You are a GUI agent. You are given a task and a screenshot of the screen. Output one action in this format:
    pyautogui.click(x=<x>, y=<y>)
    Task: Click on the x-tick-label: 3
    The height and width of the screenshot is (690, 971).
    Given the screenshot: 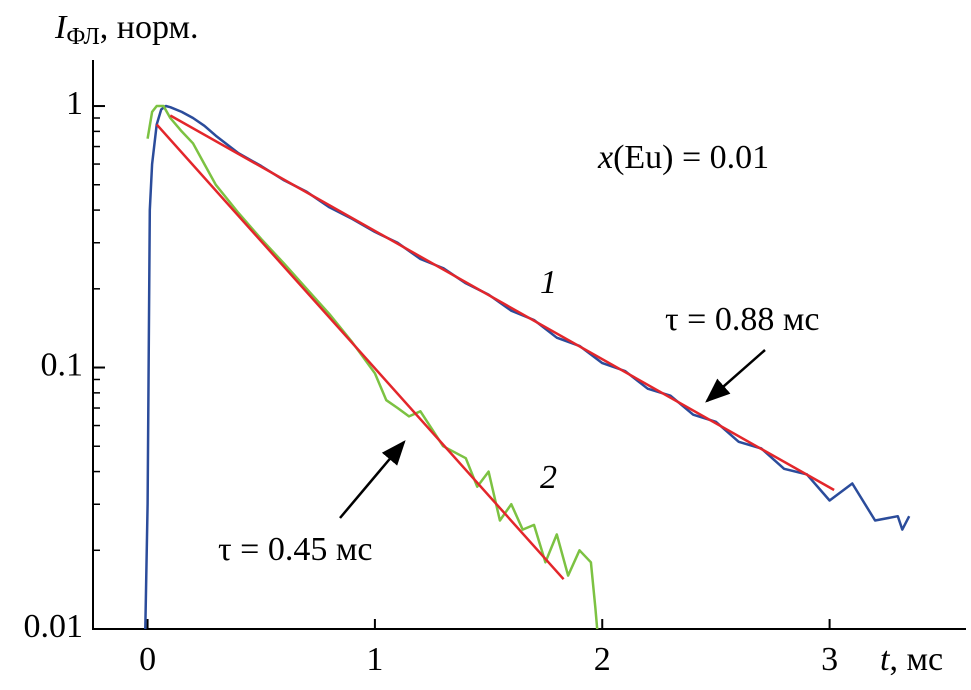 What is the action you would take?
    pyautogui.click(x=829, y=659)
    